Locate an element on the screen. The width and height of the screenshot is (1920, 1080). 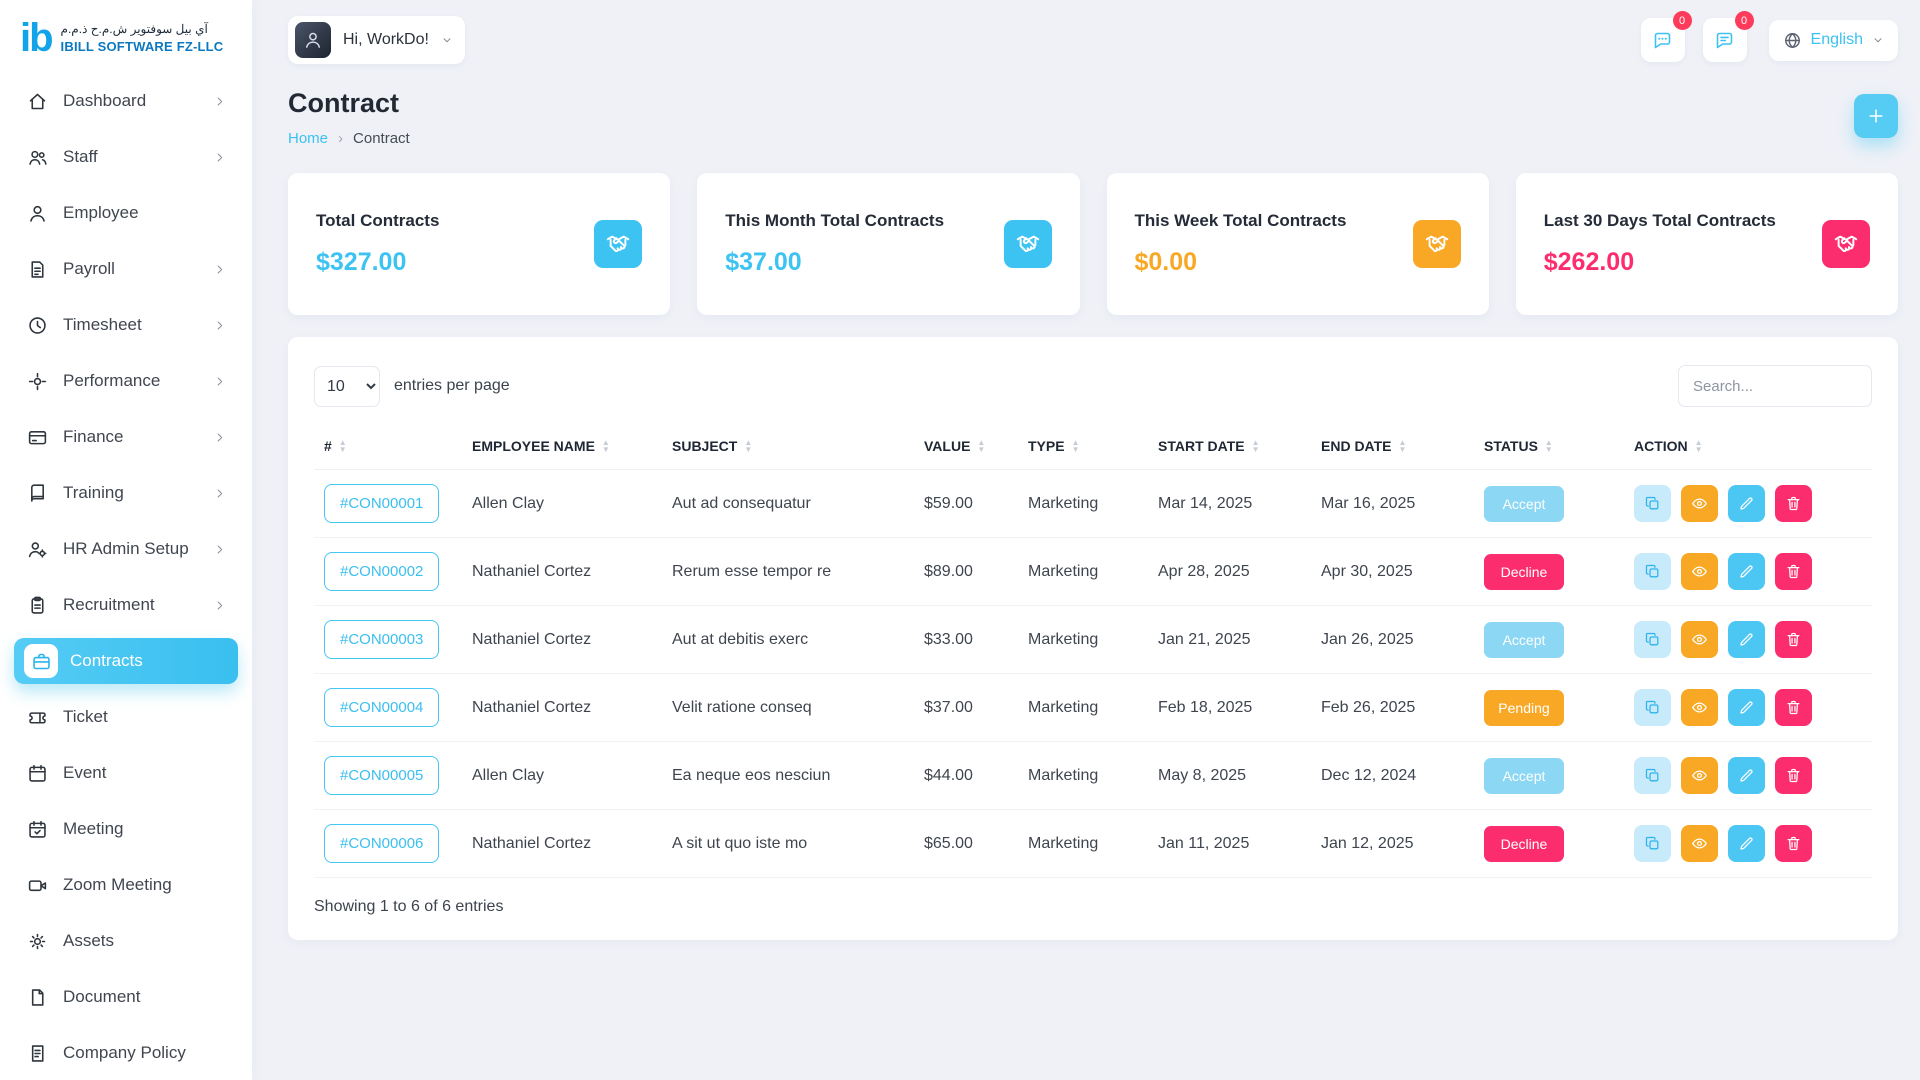
stat-label: This Week Total Contracts is located at coordinates (1240, 220).